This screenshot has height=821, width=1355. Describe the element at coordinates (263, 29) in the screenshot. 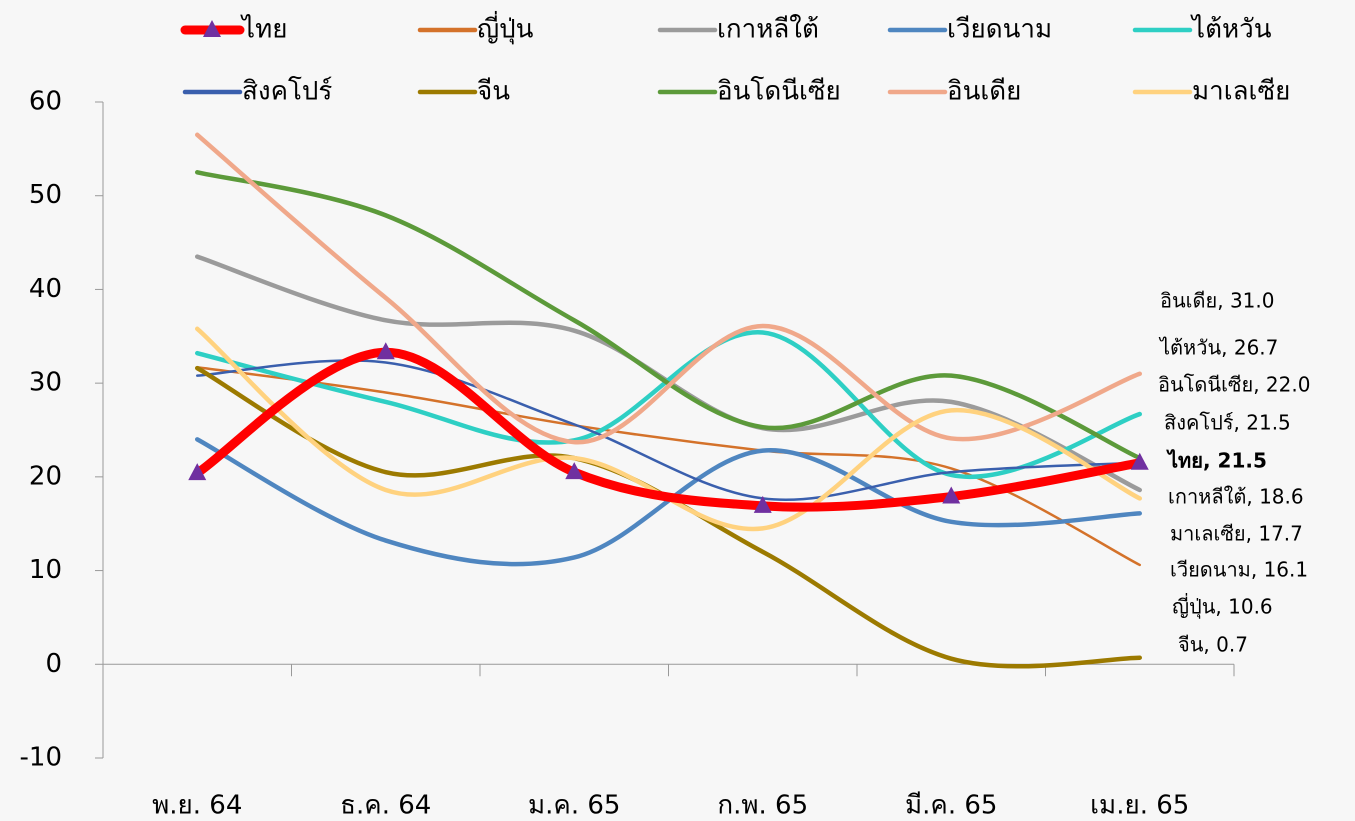

I see `legend-label: ไทย` at that location.